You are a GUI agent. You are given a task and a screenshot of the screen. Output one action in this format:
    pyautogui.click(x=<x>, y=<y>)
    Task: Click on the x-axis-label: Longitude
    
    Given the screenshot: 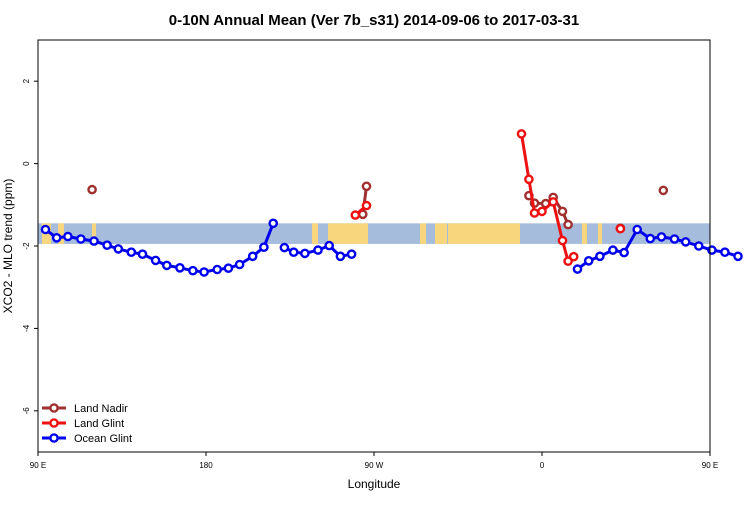 What is the action you would take?
    pyautogui.click(x=374, y=484)
    